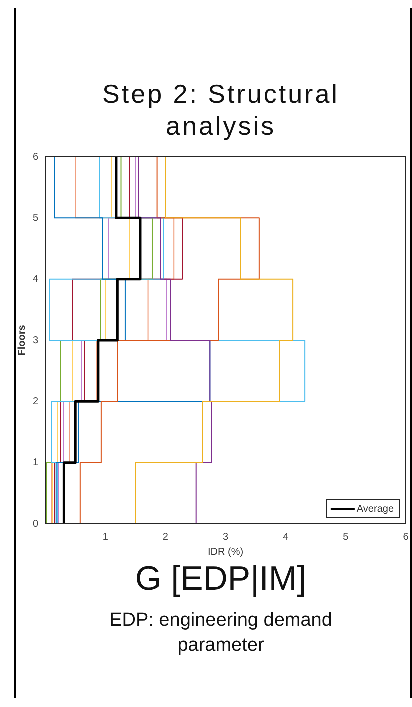 Image resolution: width=412 pixels, height=707 pixels. I want to click on x-tick-label: 5, so click(346, 537).